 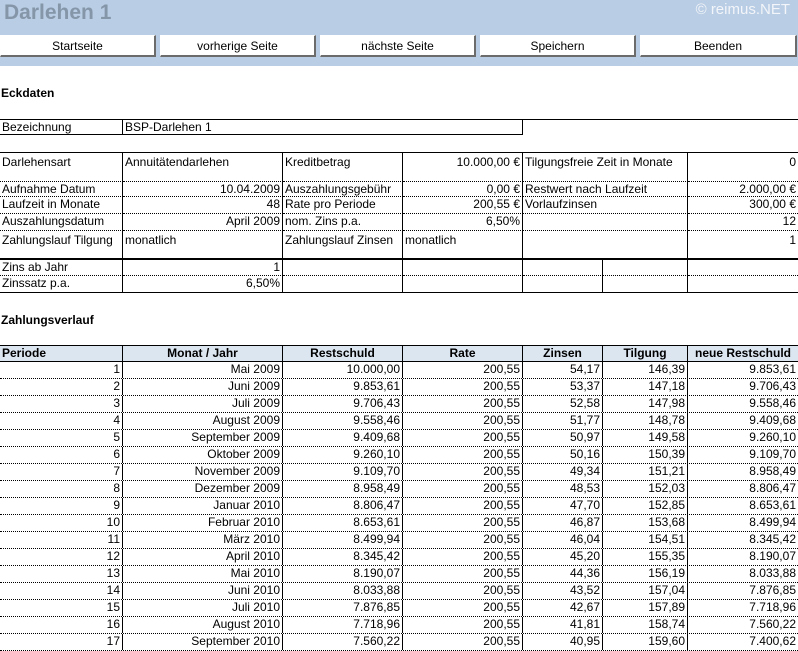 What do you see at coordinates (463, 353) in the screenshot?
I see `column-header: Rate` at bounding box center [463, 353].